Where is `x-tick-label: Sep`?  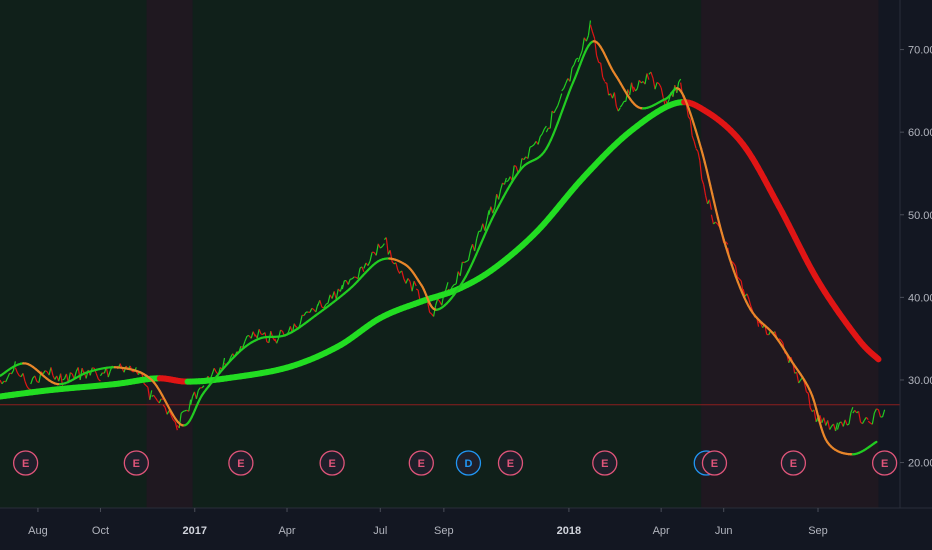
x-tick-label: Sep is located at coordinates (444, 531).